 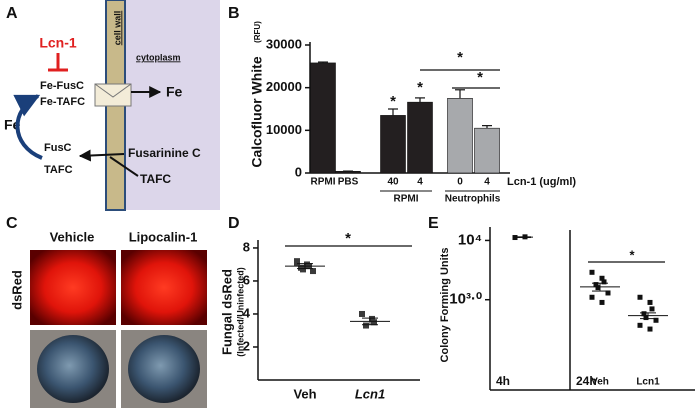 I want to click on panel-label: E, so click(x=433, y=223).